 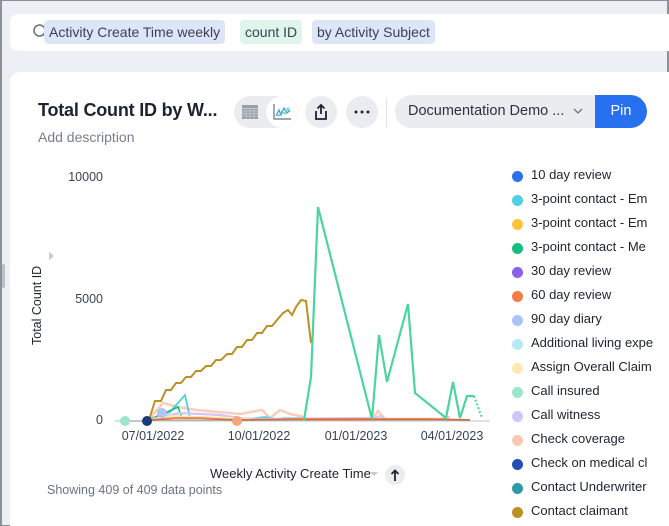 What do you see at coordinates (147, 421) in the screenshot?
I see `marker-check-on-medical` at bounding box center [147, 421].